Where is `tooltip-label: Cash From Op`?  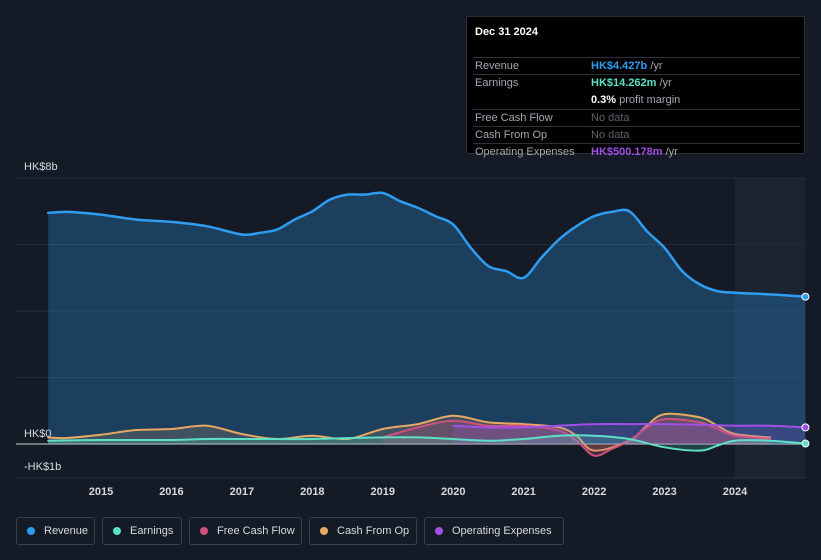
tooltip-label: Cash From Op is located at coordinates (511, 134).